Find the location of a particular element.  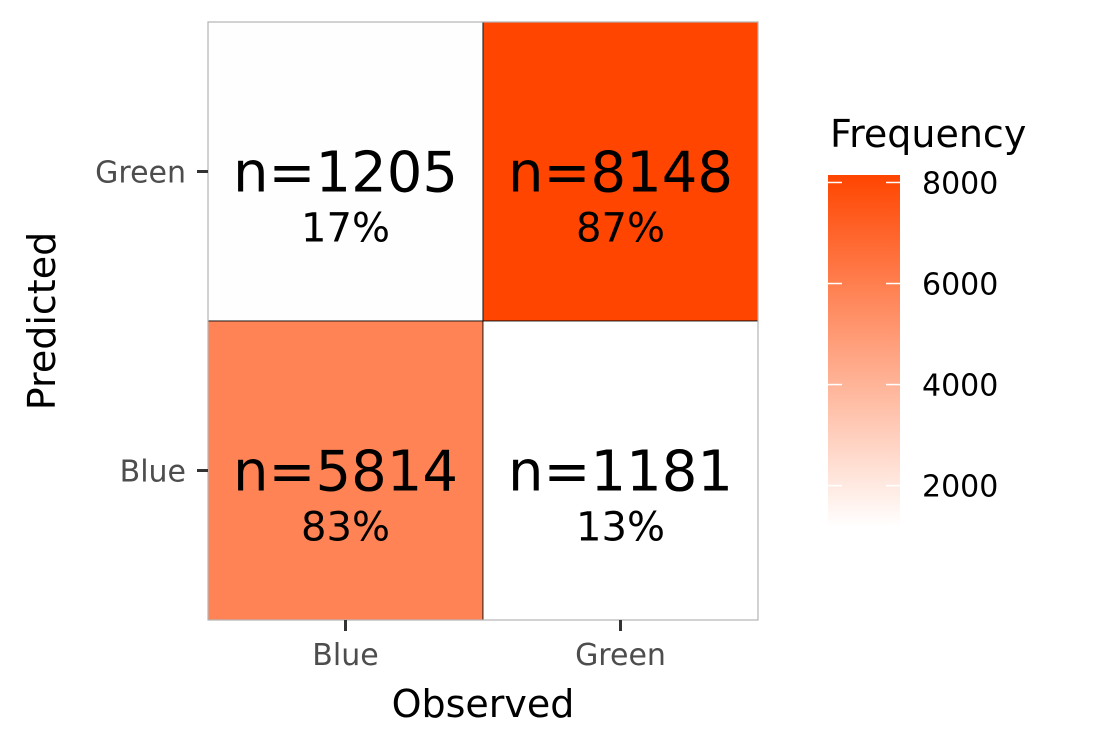

y-axis-title: Predicted is located at coordinates (42, 321).